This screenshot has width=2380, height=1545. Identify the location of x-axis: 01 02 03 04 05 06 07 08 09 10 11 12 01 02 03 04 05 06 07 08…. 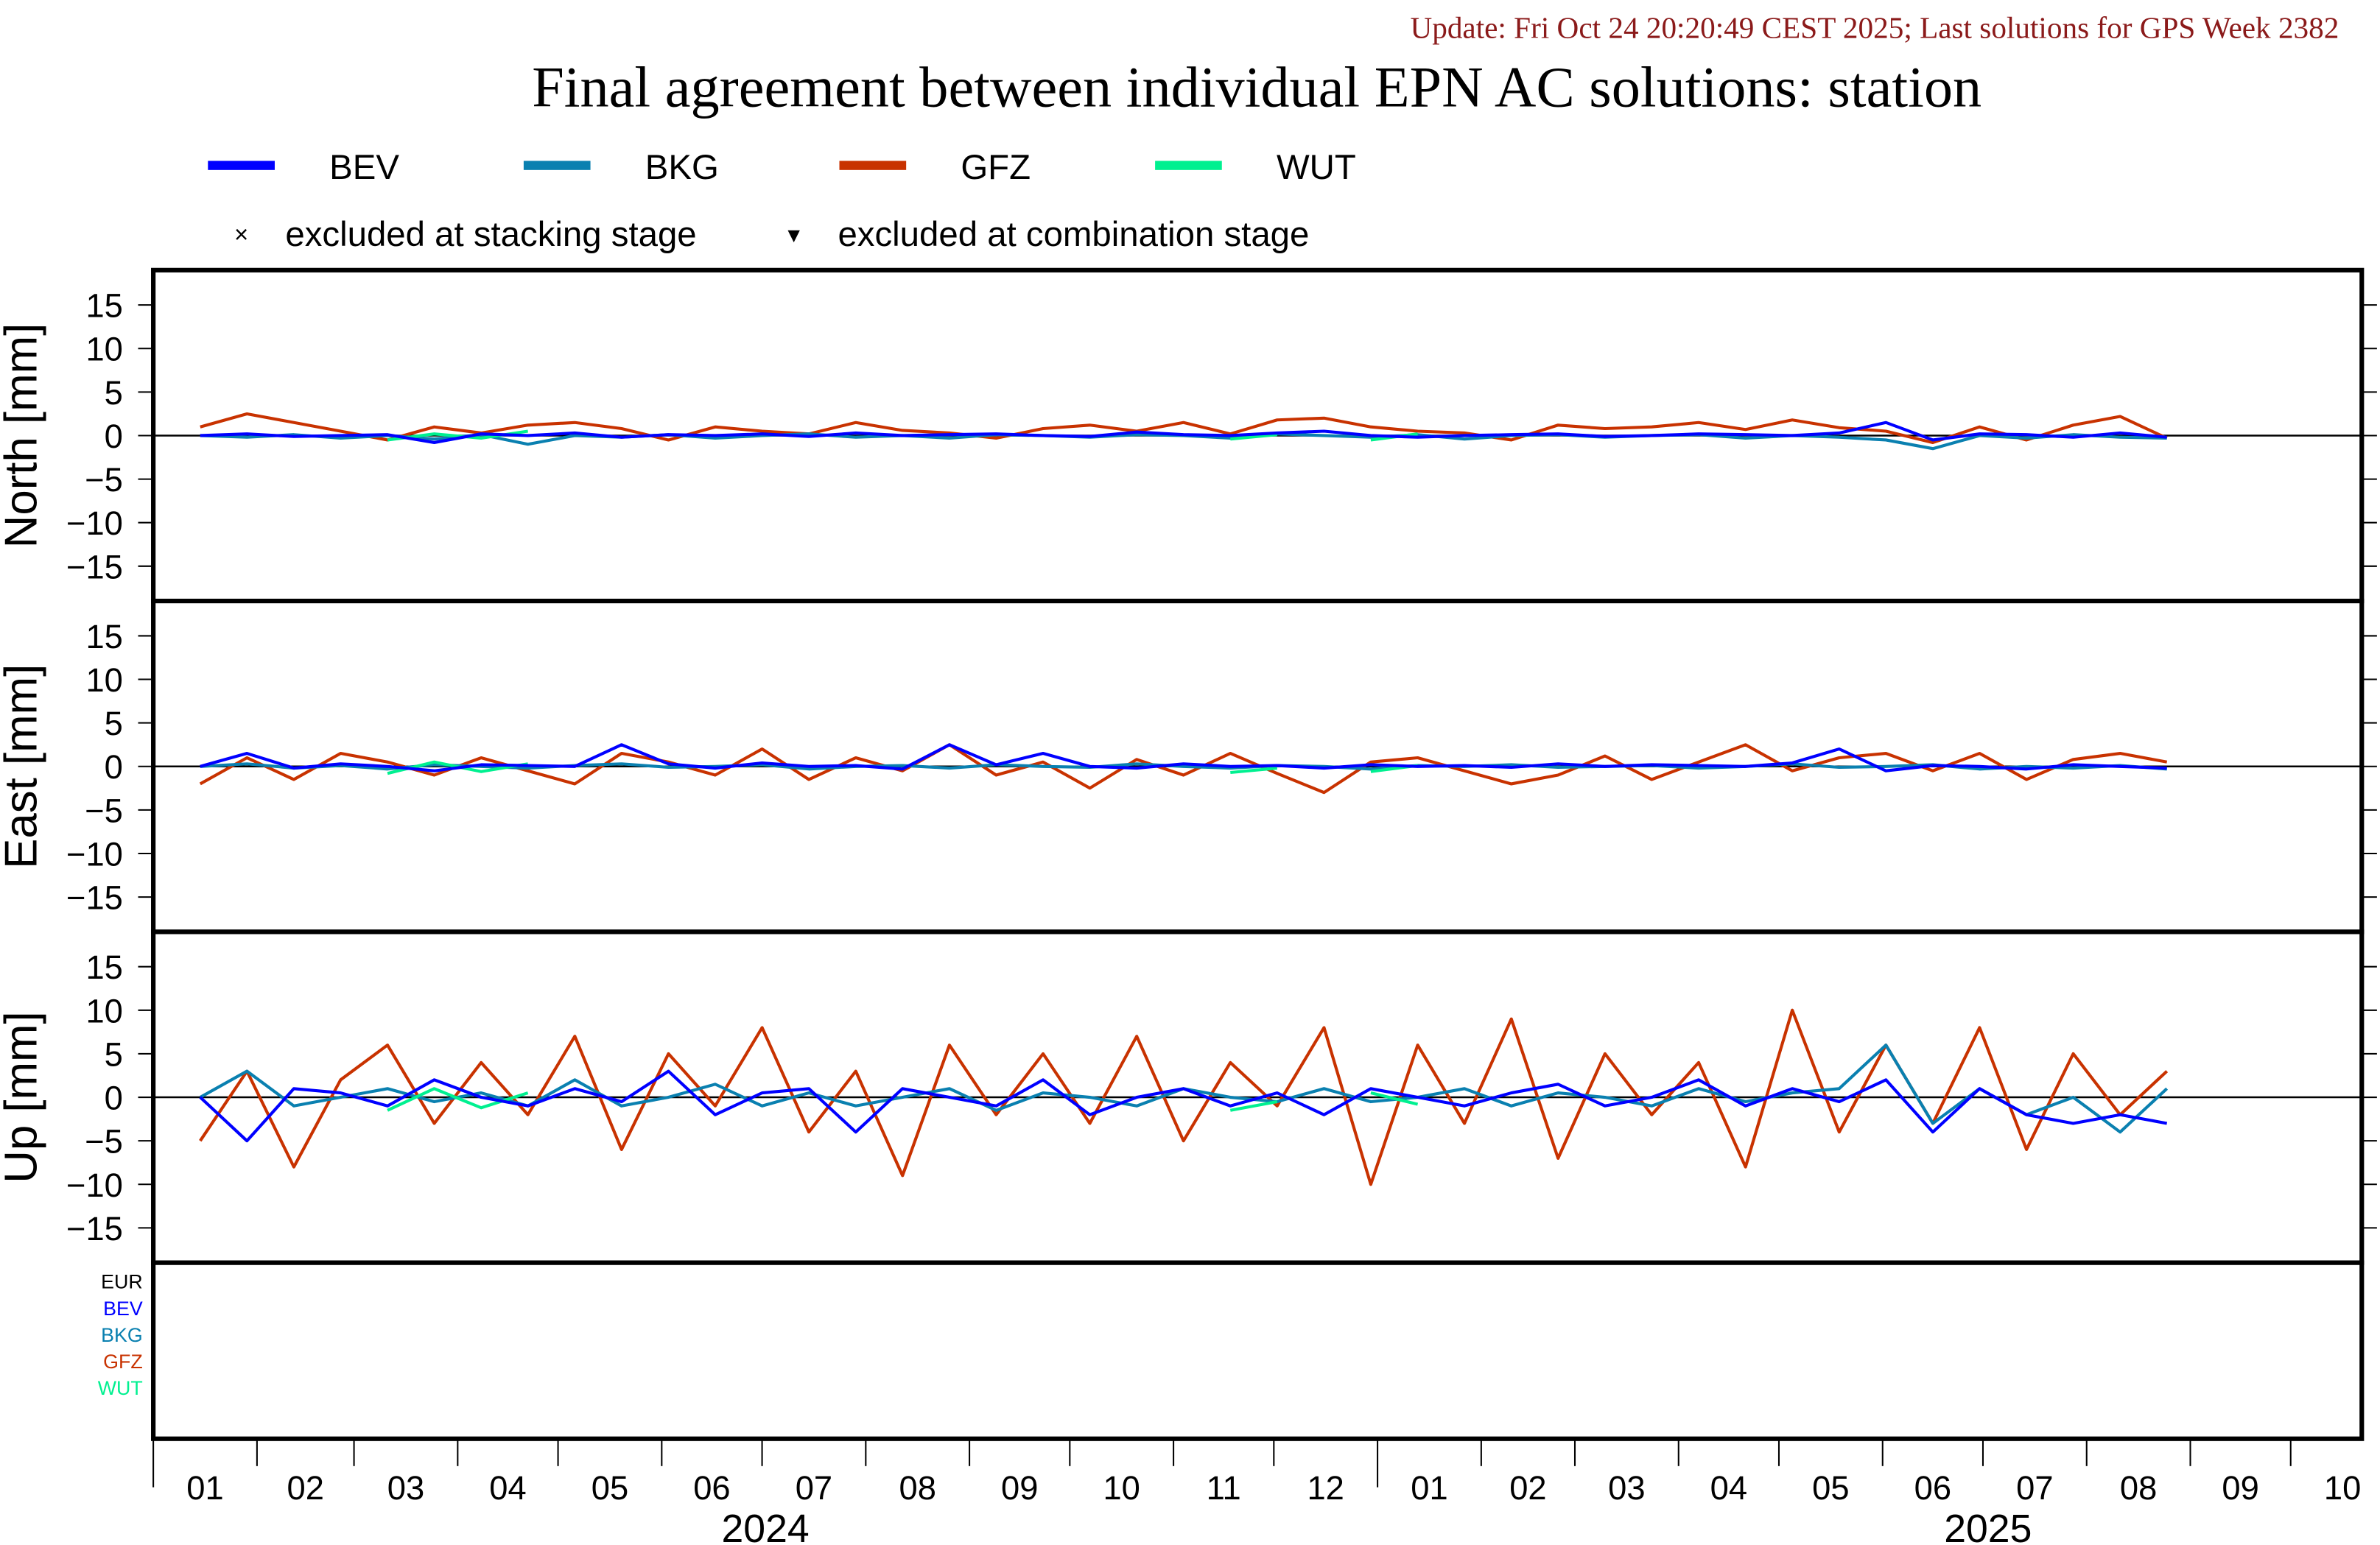
(1256, 1491).